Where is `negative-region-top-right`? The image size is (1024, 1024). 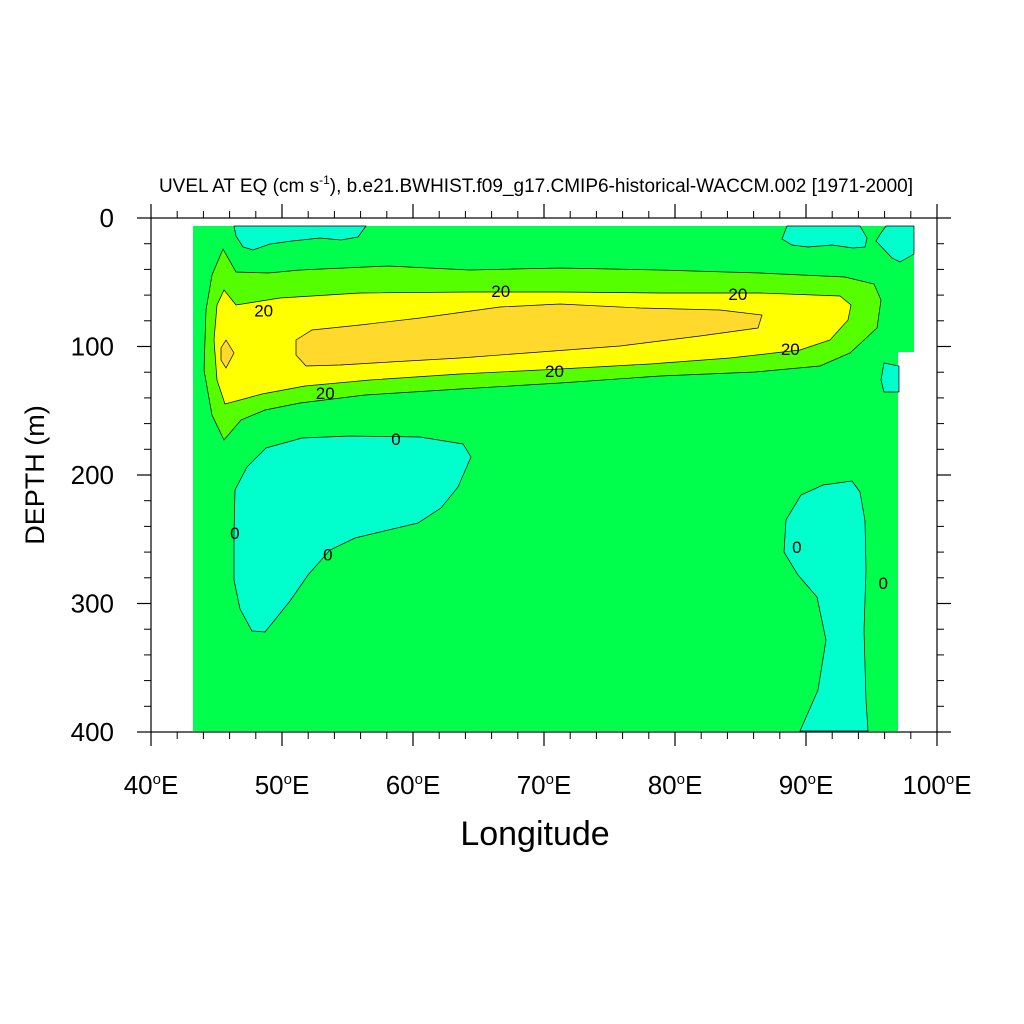 negative-region-top-right is located at coordinates (824, 237).